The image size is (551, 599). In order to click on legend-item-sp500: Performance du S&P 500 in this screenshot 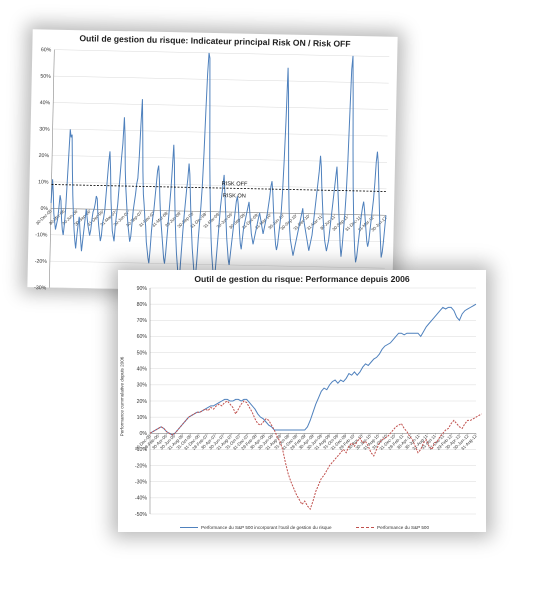, I will do `click(392, 527)`.